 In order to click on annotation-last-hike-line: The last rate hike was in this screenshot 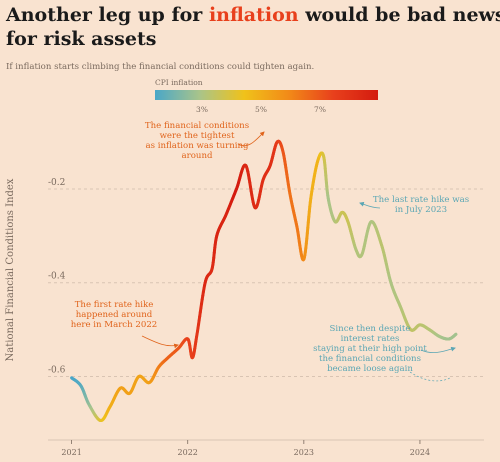, I will do `click(421, 200)`.